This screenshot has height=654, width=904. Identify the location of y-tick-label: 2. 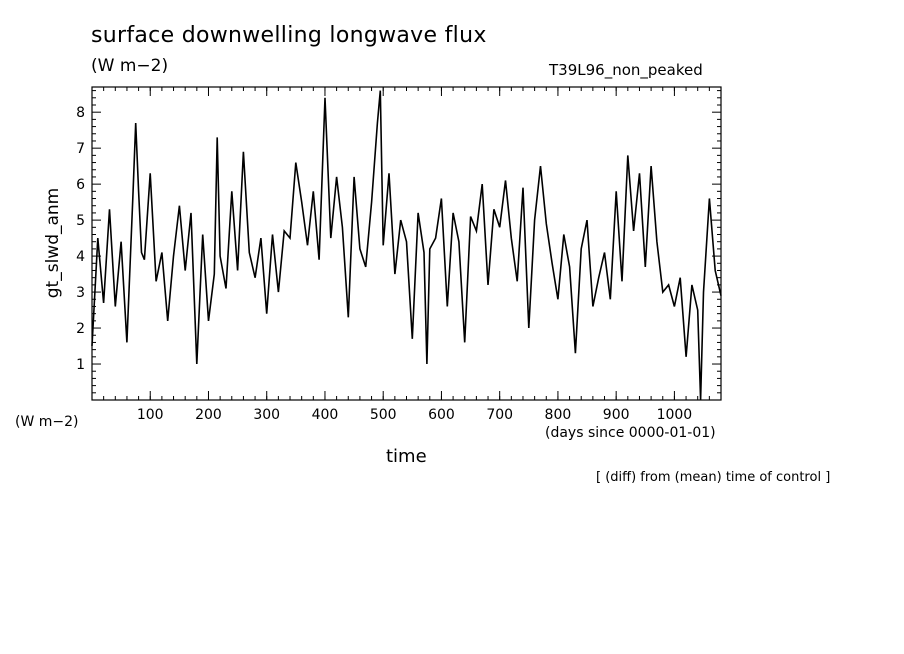
(80, 329).